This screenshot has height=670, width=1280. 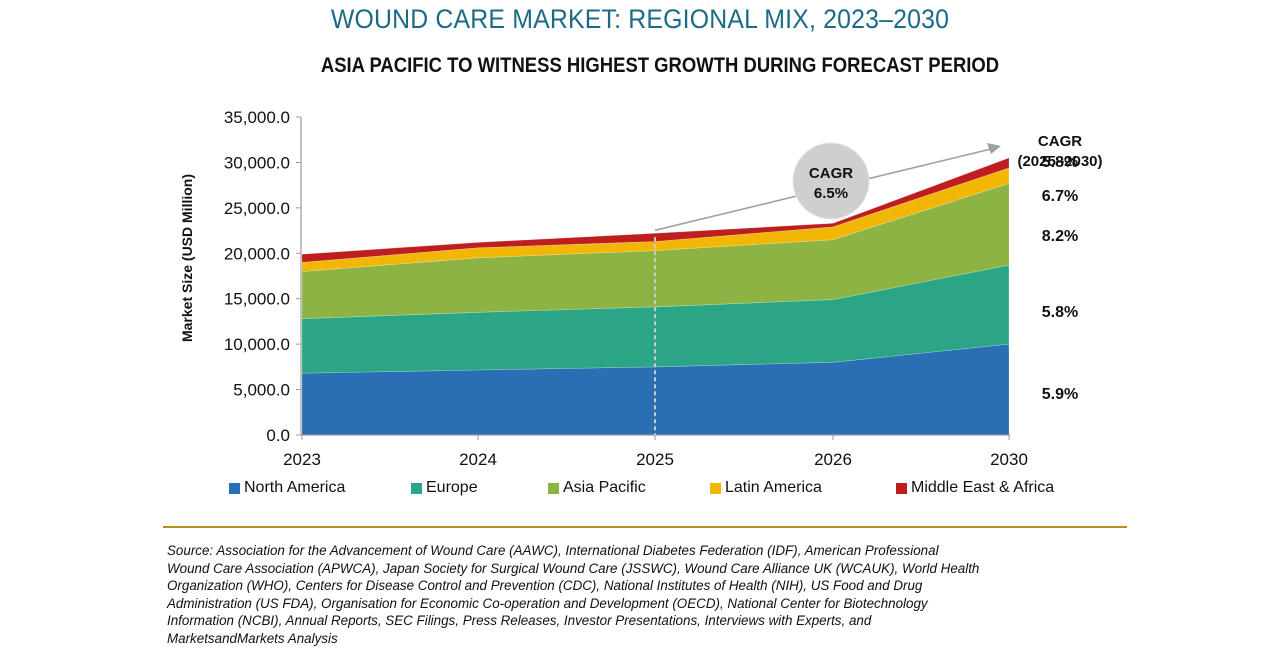 What do you see at coordinates (655, 219) in the screenshot?
I see `area-latin-america` at bounding box center [655, 219].